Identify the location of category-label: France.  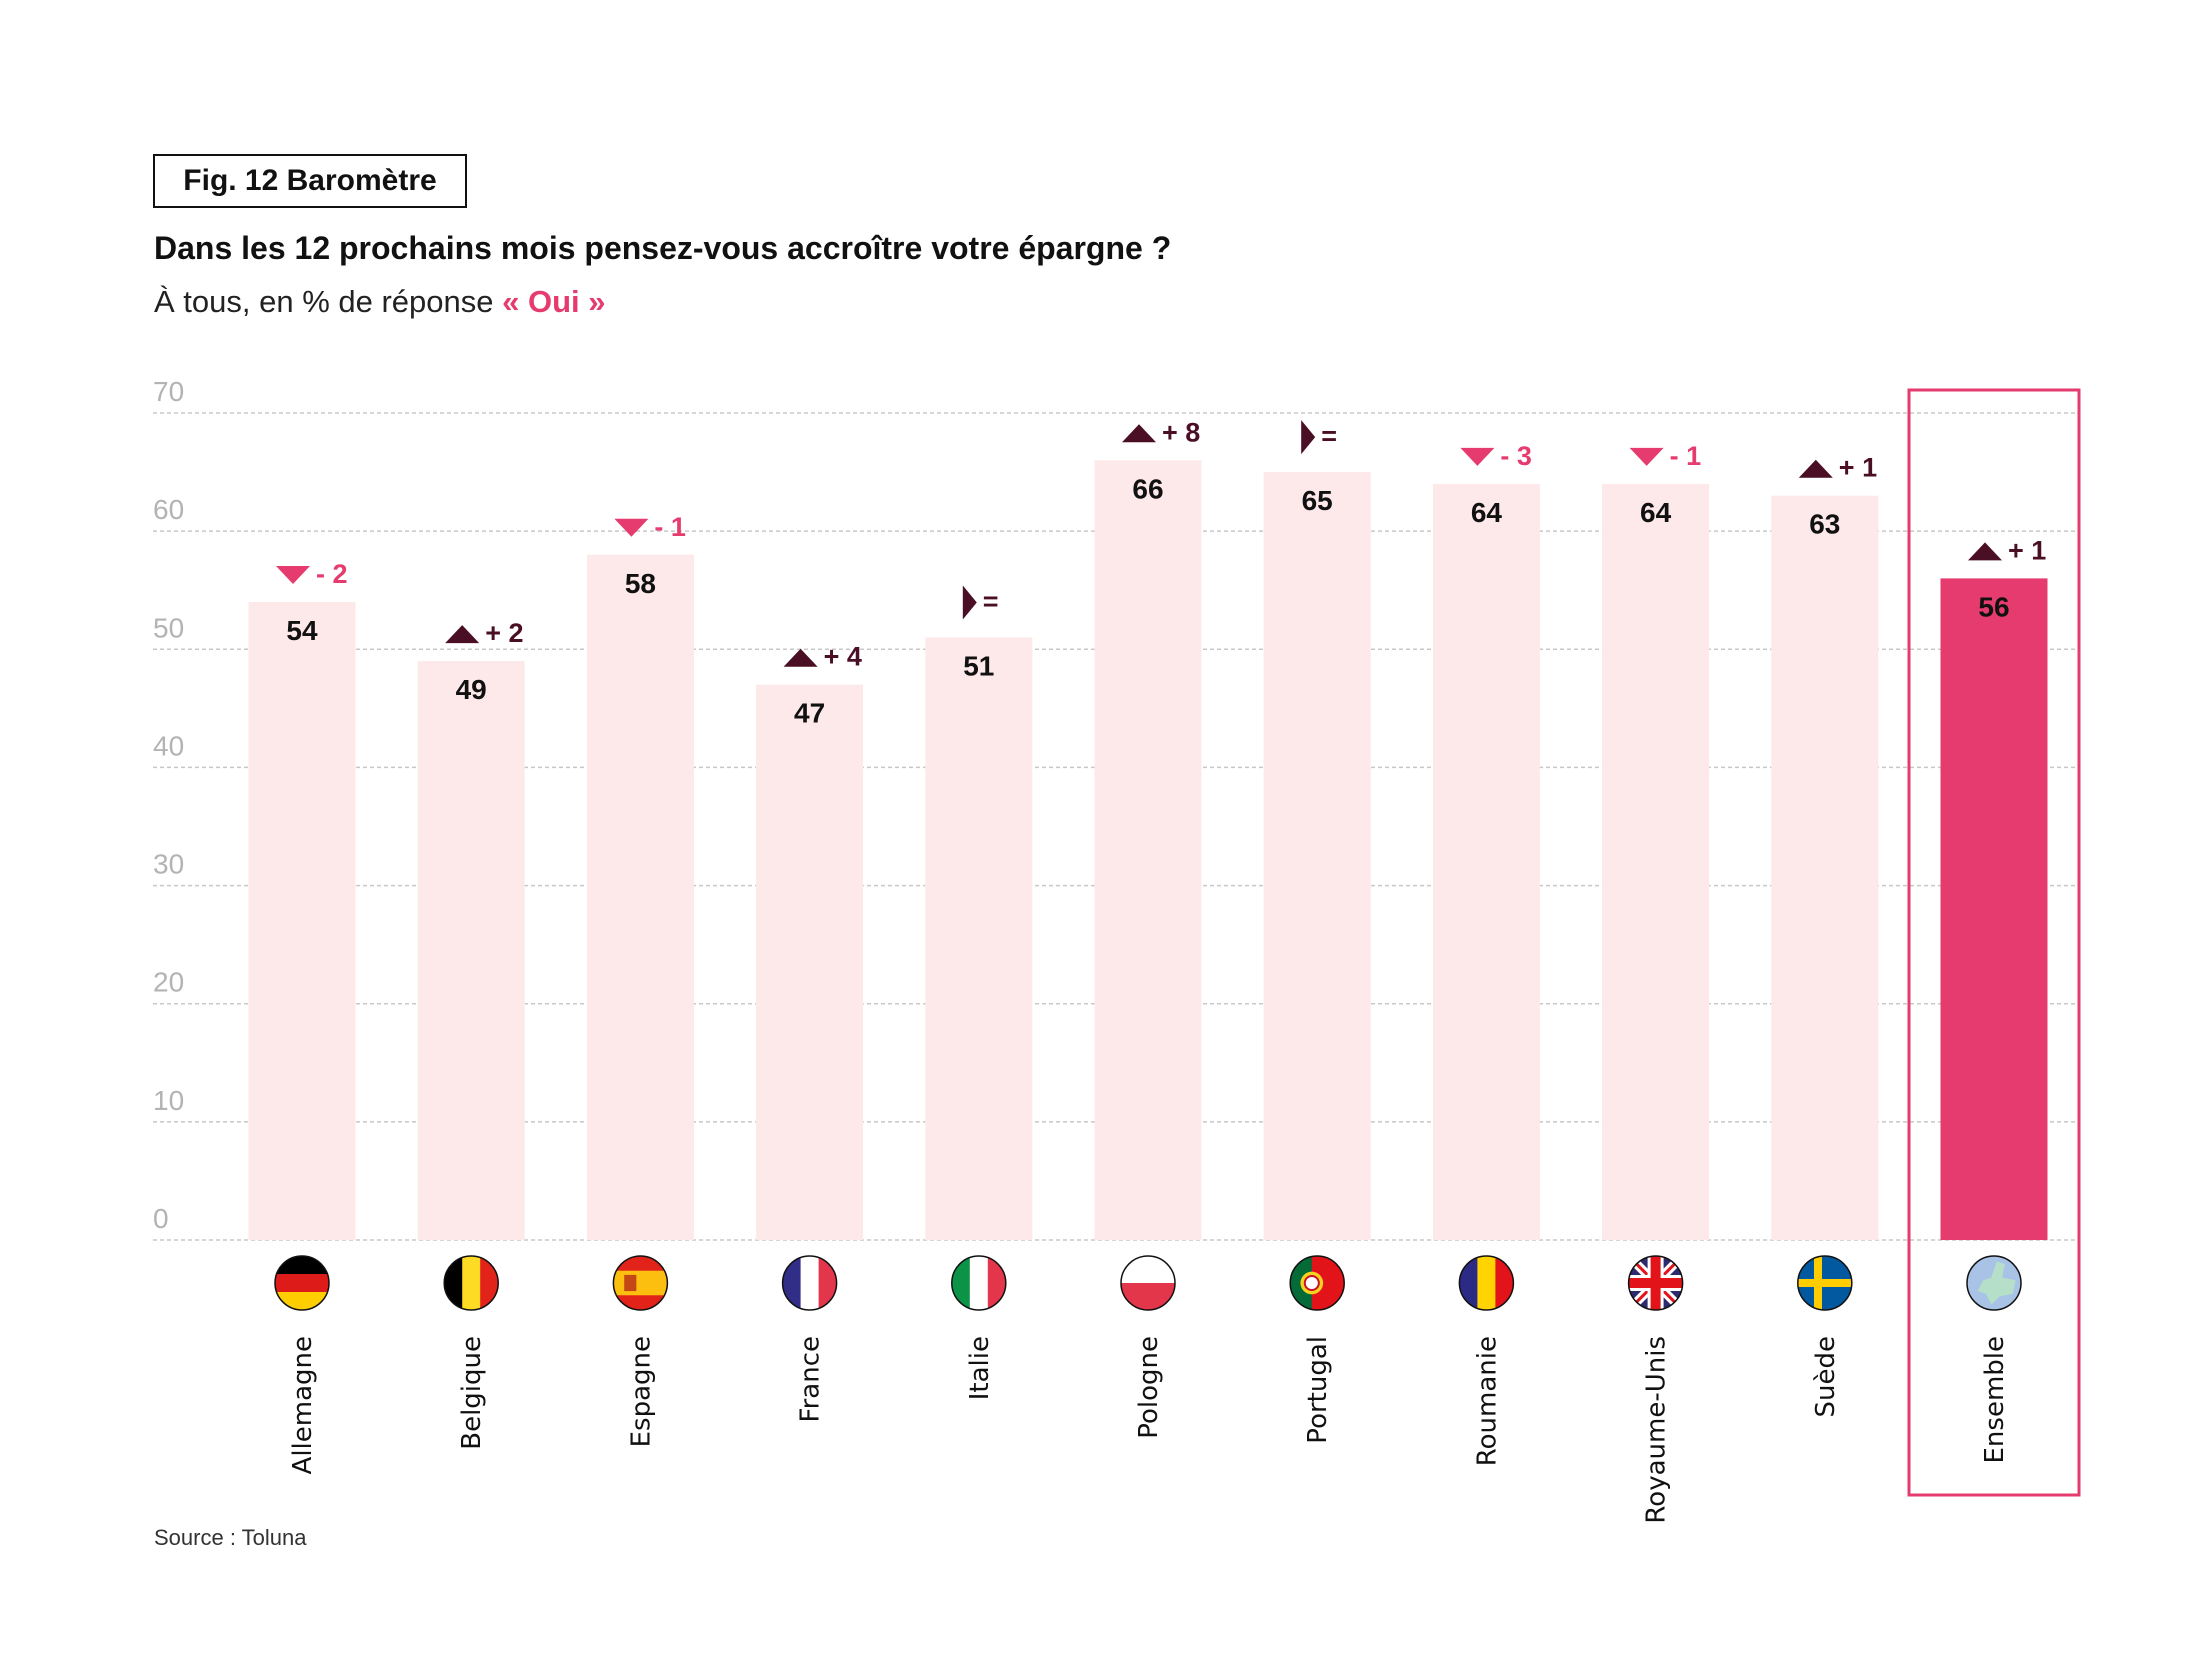
(811, 1379).